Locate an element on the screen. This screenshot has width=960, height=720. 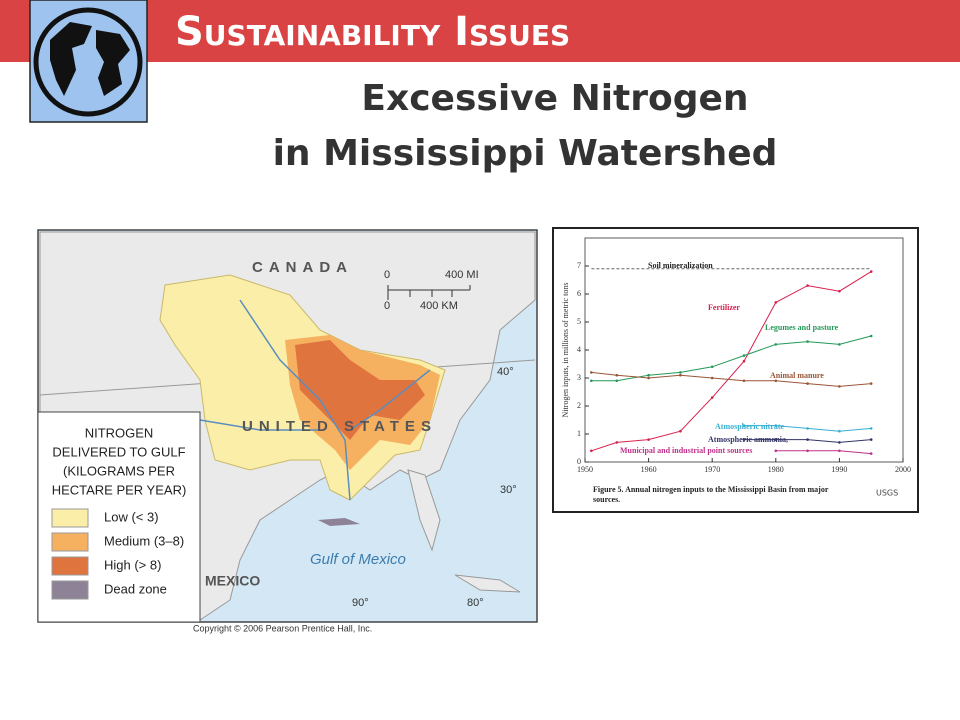
y-tick-label: 3 is located at coordinates (579, 377).